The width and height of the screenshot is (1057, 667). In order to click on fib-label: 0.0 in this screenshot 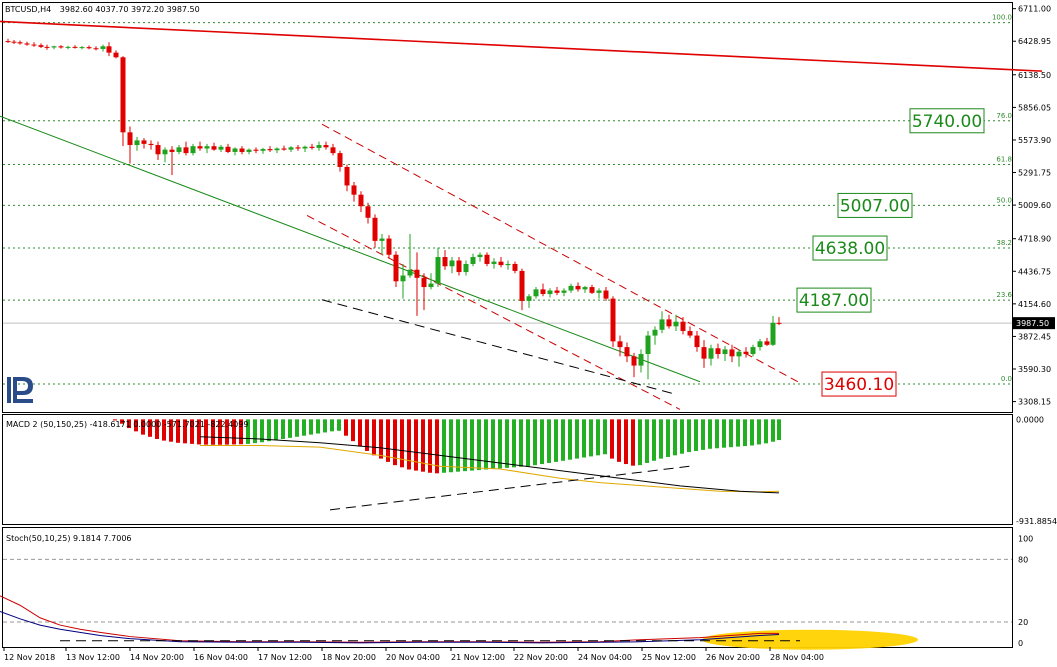, I will do `click(1006, 379)`.